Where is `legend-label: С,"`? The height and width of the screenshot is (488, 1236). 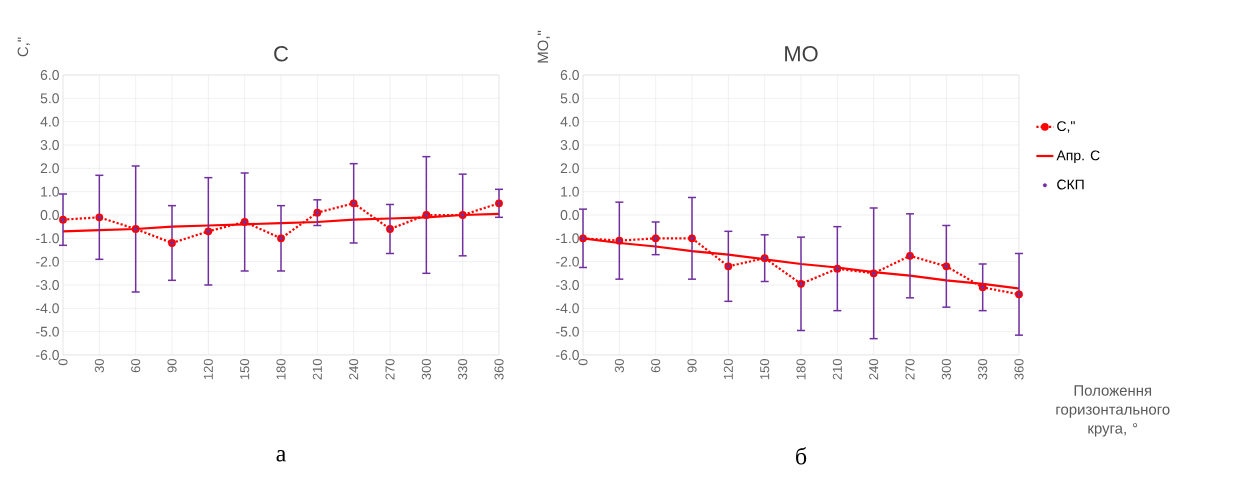 legend-label: С," is located at coordinates (1066, 127).